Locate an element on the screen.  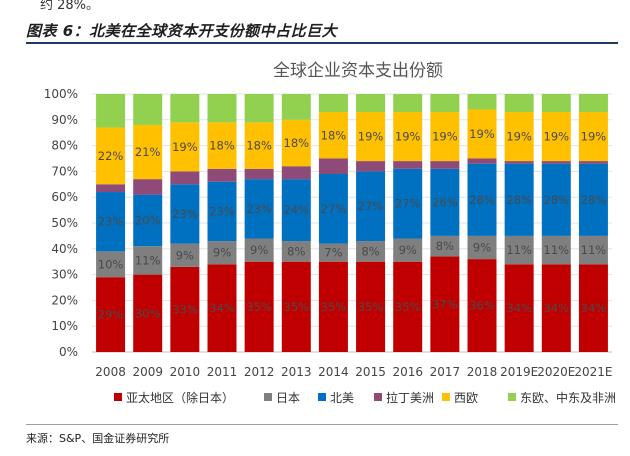
title-rule is located at coordinates (322, 43).